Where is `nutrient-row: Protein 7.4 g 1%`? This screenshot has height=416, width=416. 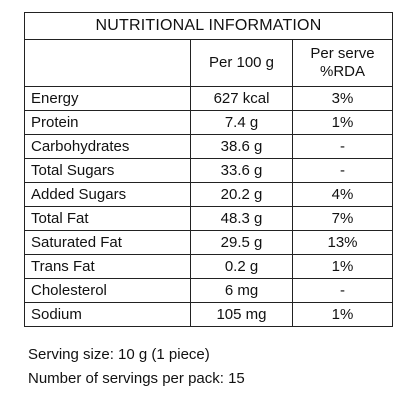 nutrient-row: Protein 7.4 g 1% is located at coordinates (209, 122).